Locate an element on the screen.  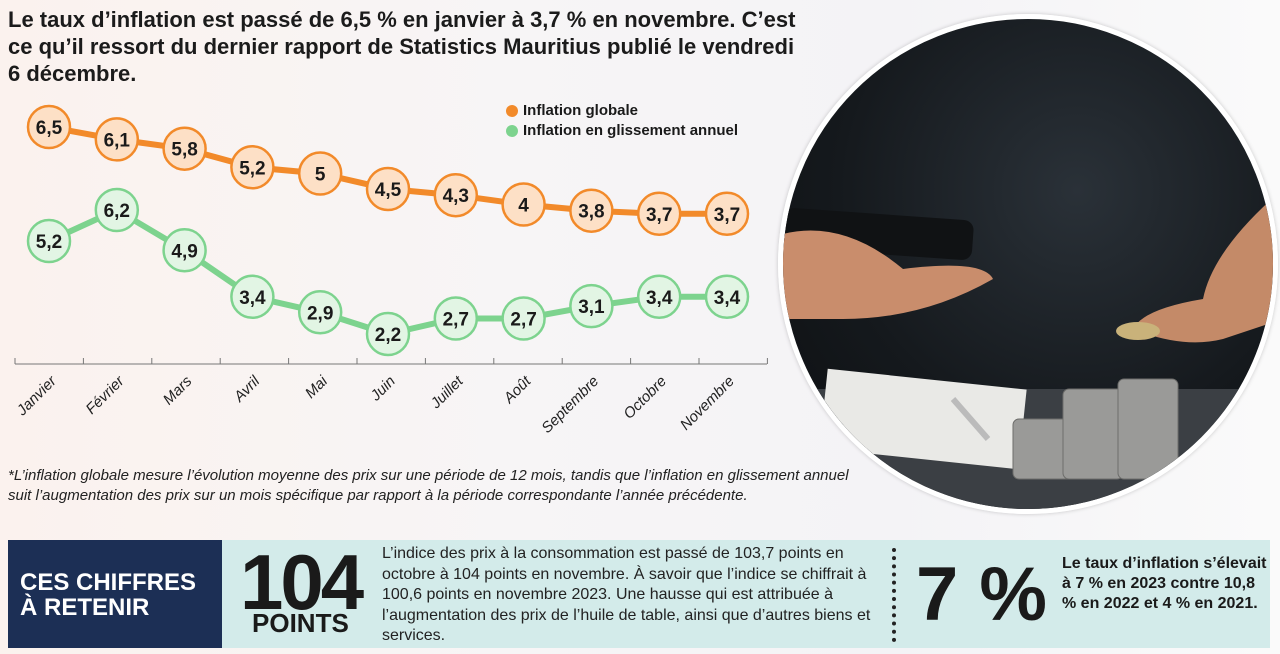
data-label: 4,5 is located at coordinates (388, 190).